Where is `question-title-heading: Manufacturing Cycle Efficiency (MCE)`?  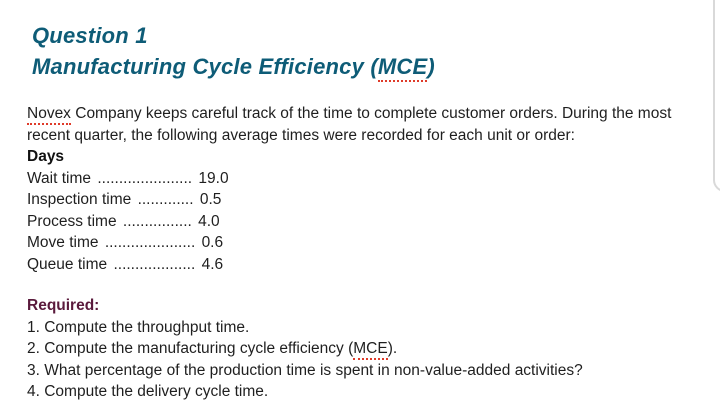
question-title-heading: Manufacturing Cycle Efficiency (MCE) is located at coordinates (361, 66).